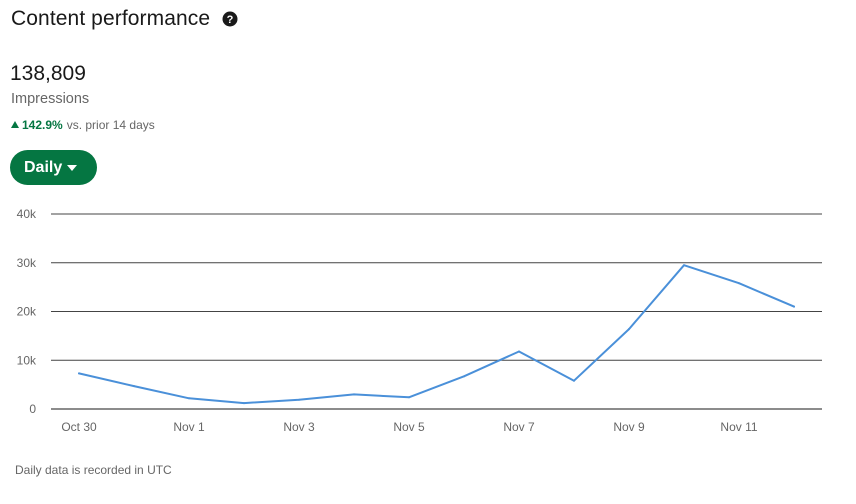 This screenshot has height=504, width=856. Describe the element at coordinates (79, 427) in the screenshot. I see `x-tick-label: Oct 30` at that location.